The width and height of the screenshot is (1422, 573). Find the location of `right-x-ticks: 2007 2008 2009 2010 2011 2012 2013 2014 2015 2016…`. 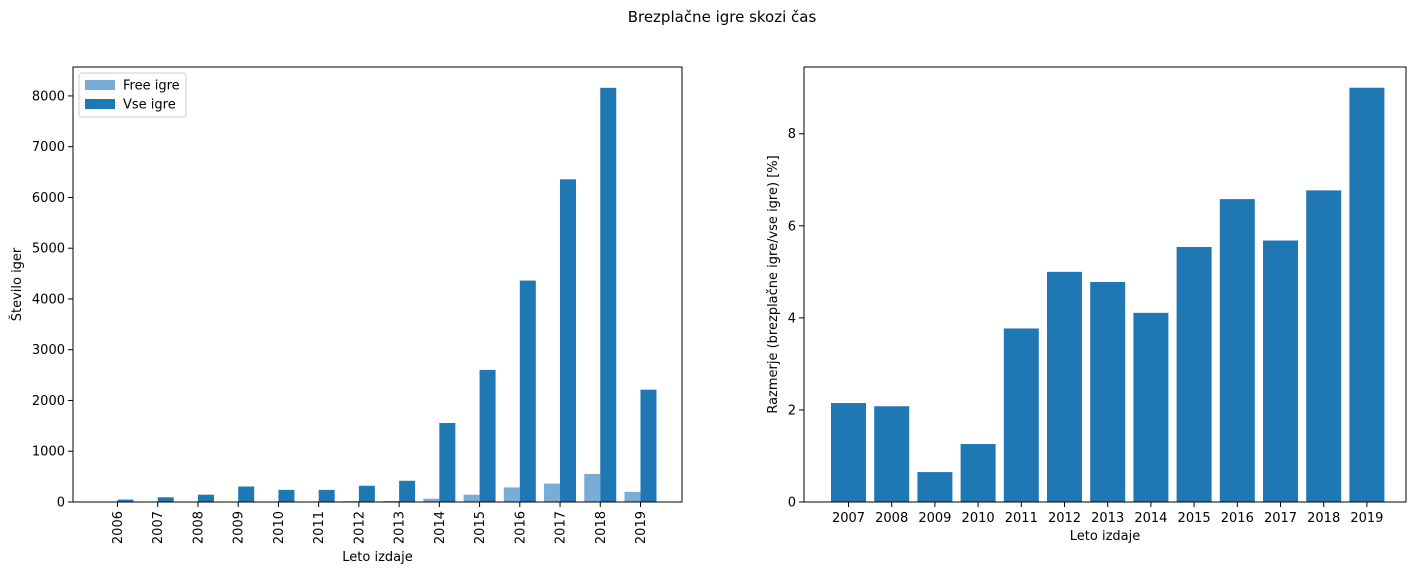

right-x-ticks: 2007 2008 2009 2010 2011 2012 2013 2014 2015 2016… is located at coordinates (1107, 514).